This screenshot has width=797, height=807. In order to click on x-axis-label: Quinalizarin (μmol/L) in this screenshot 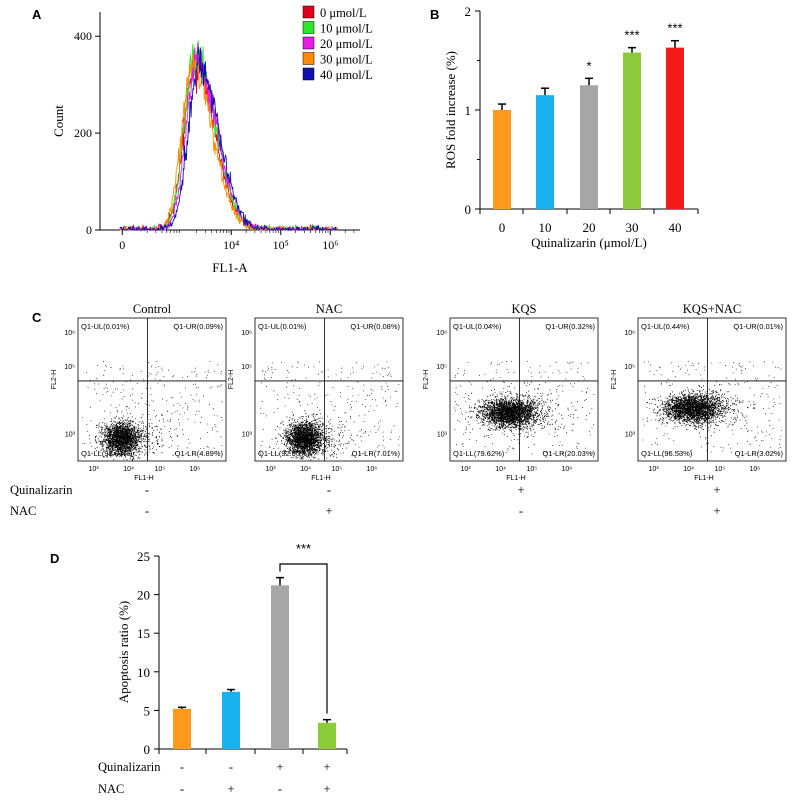, I will do `click(589, 242)`.